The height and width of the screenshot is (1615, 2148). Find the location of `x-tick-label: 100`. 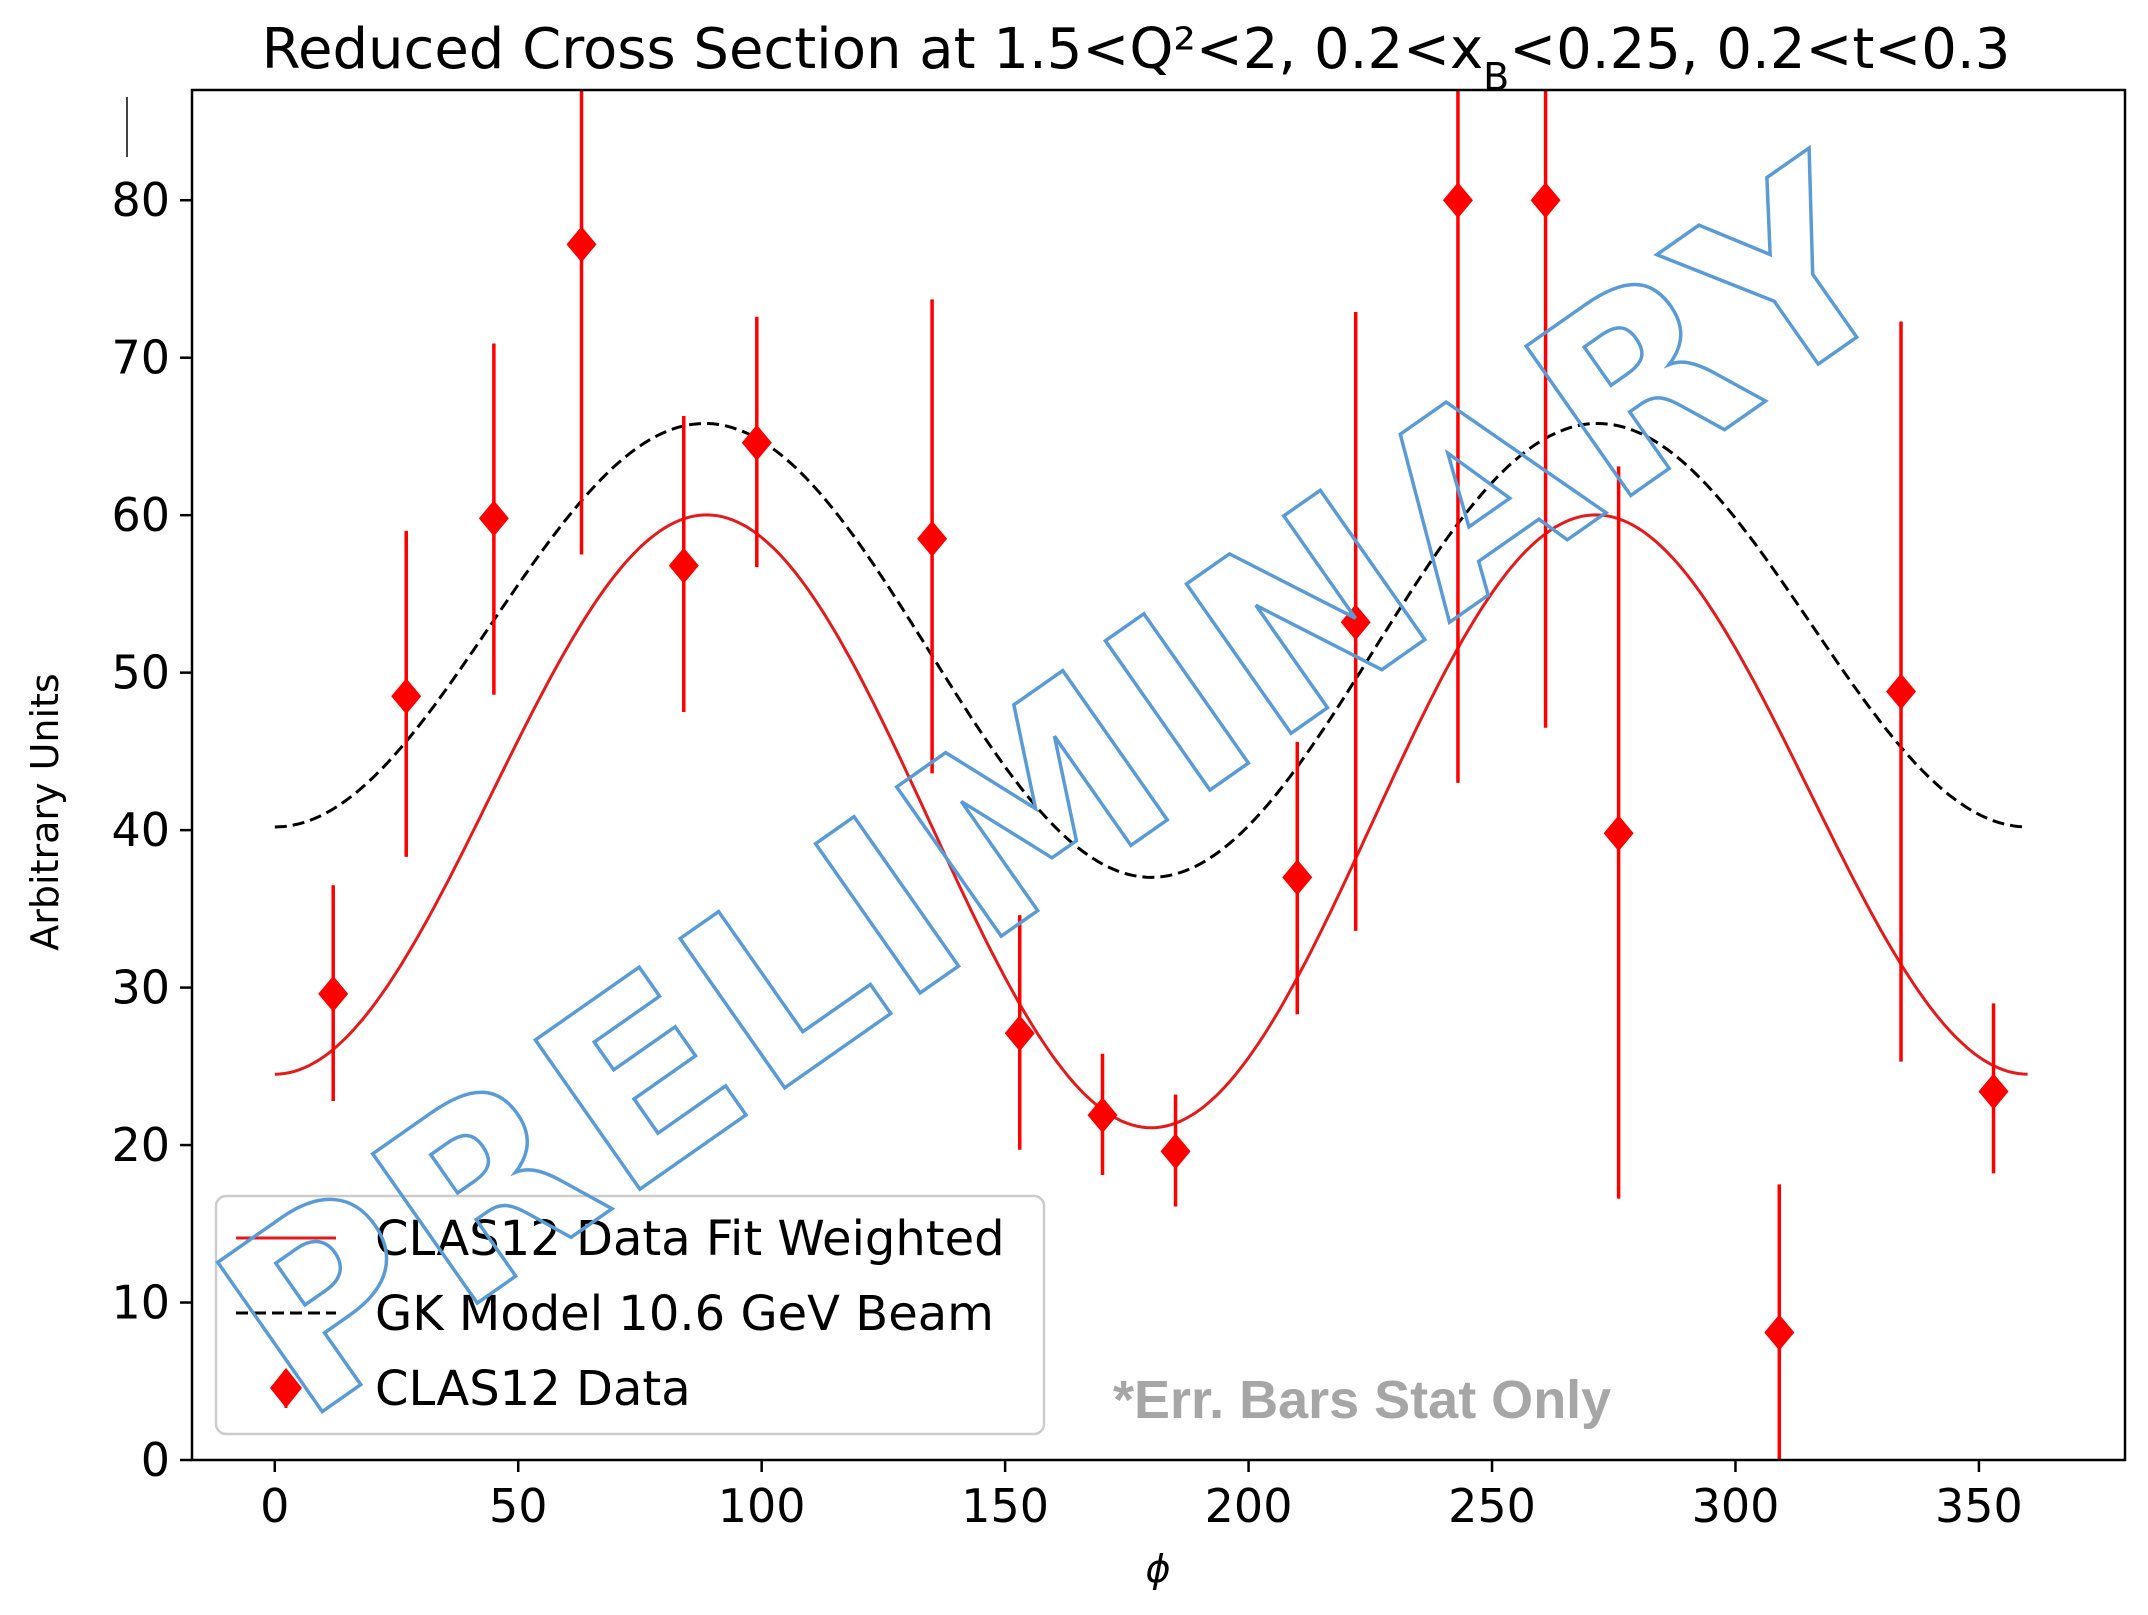

x-tick-label: 100 is located at coordinates (762, 1506).